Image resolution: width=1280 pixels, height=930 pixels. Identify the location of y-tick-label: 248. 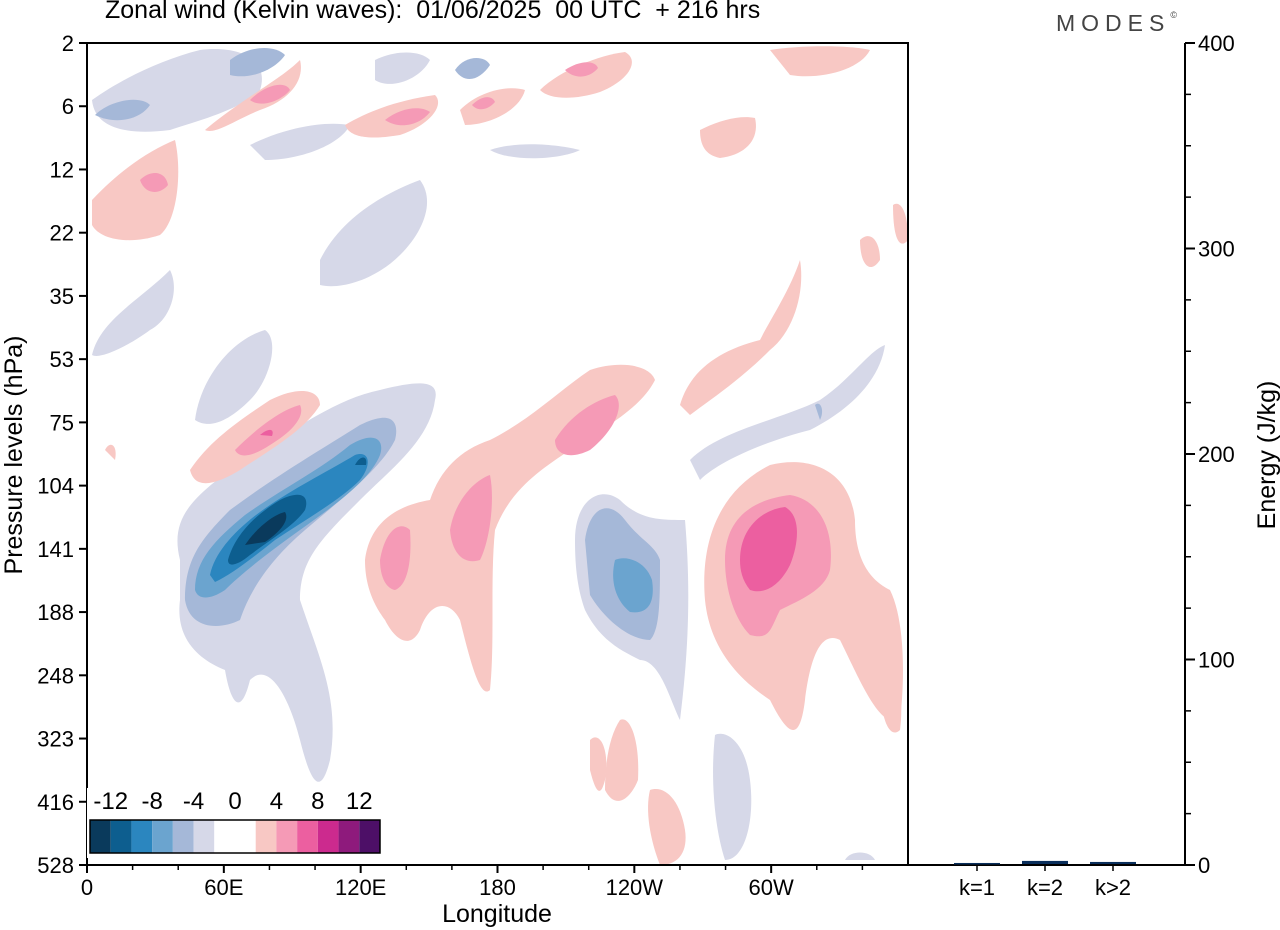
(55, 675).